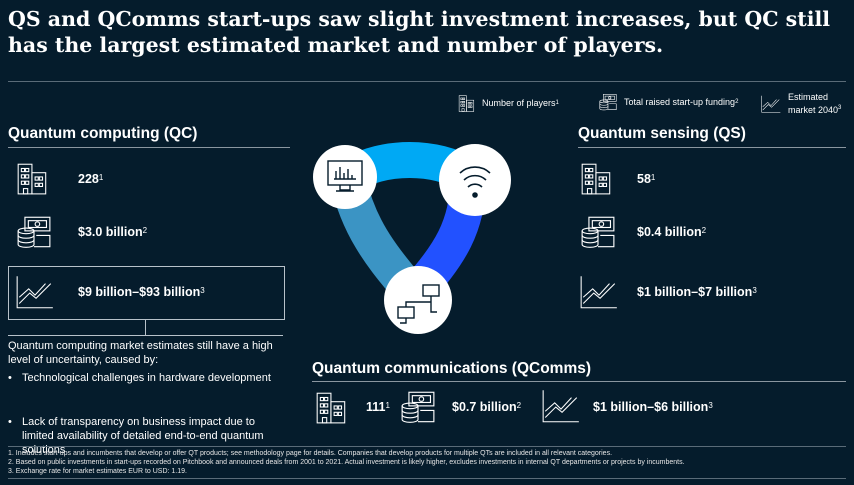  I want to click on legend-players-label: Number of players, so click(519, 103).